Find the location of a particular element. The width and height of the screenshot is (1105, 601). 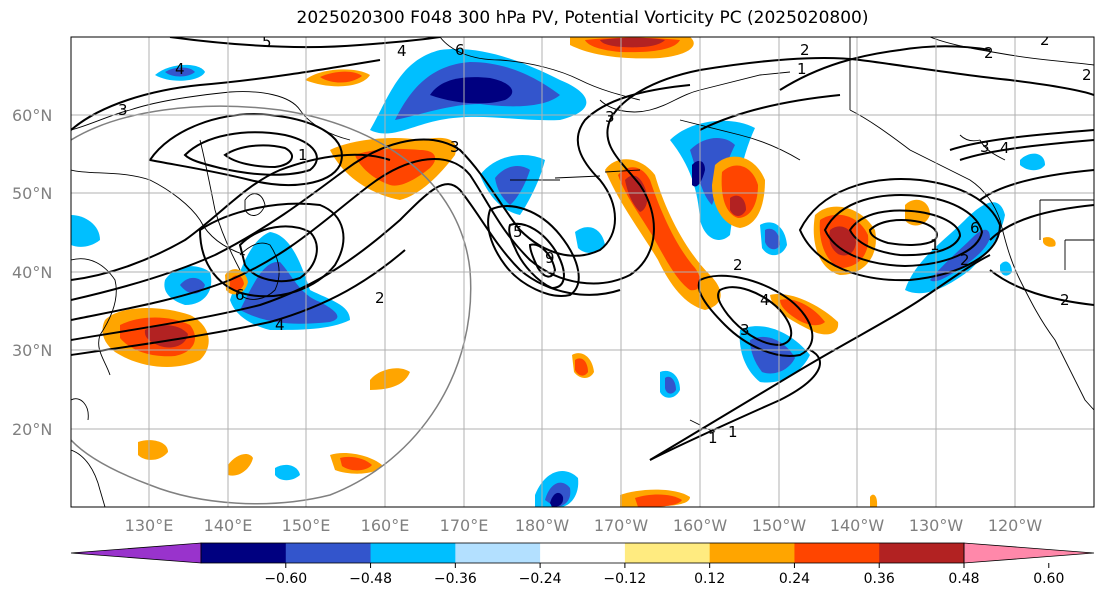

colorbar-tick-label: −0.12 is located at coordinates (624, 579).